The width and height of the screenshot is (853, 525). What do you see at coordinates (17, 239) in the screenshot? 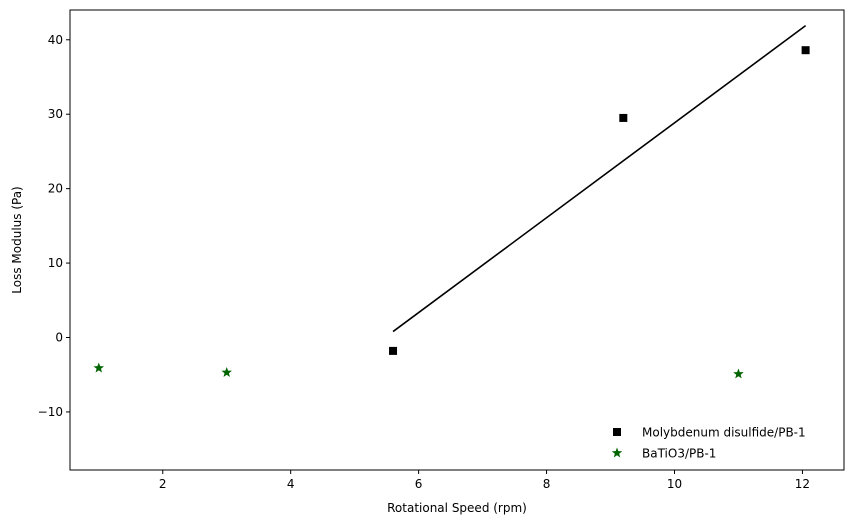
I see `y-axis-label: Loss Modulus (Pa)` at bounding box center [17, 239].